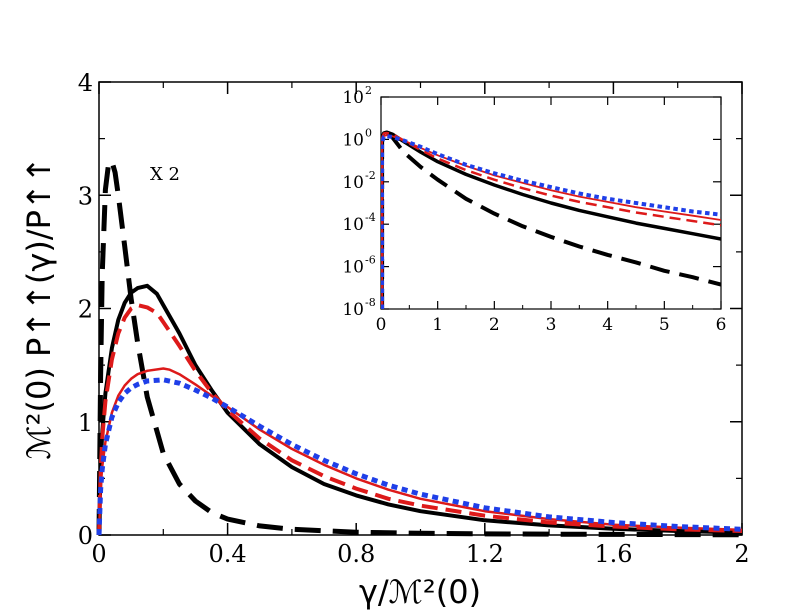 The height and width of the screenshot is (612, 792). I want to click on inset-y-tick-exponent: -4, so click(370, 217).